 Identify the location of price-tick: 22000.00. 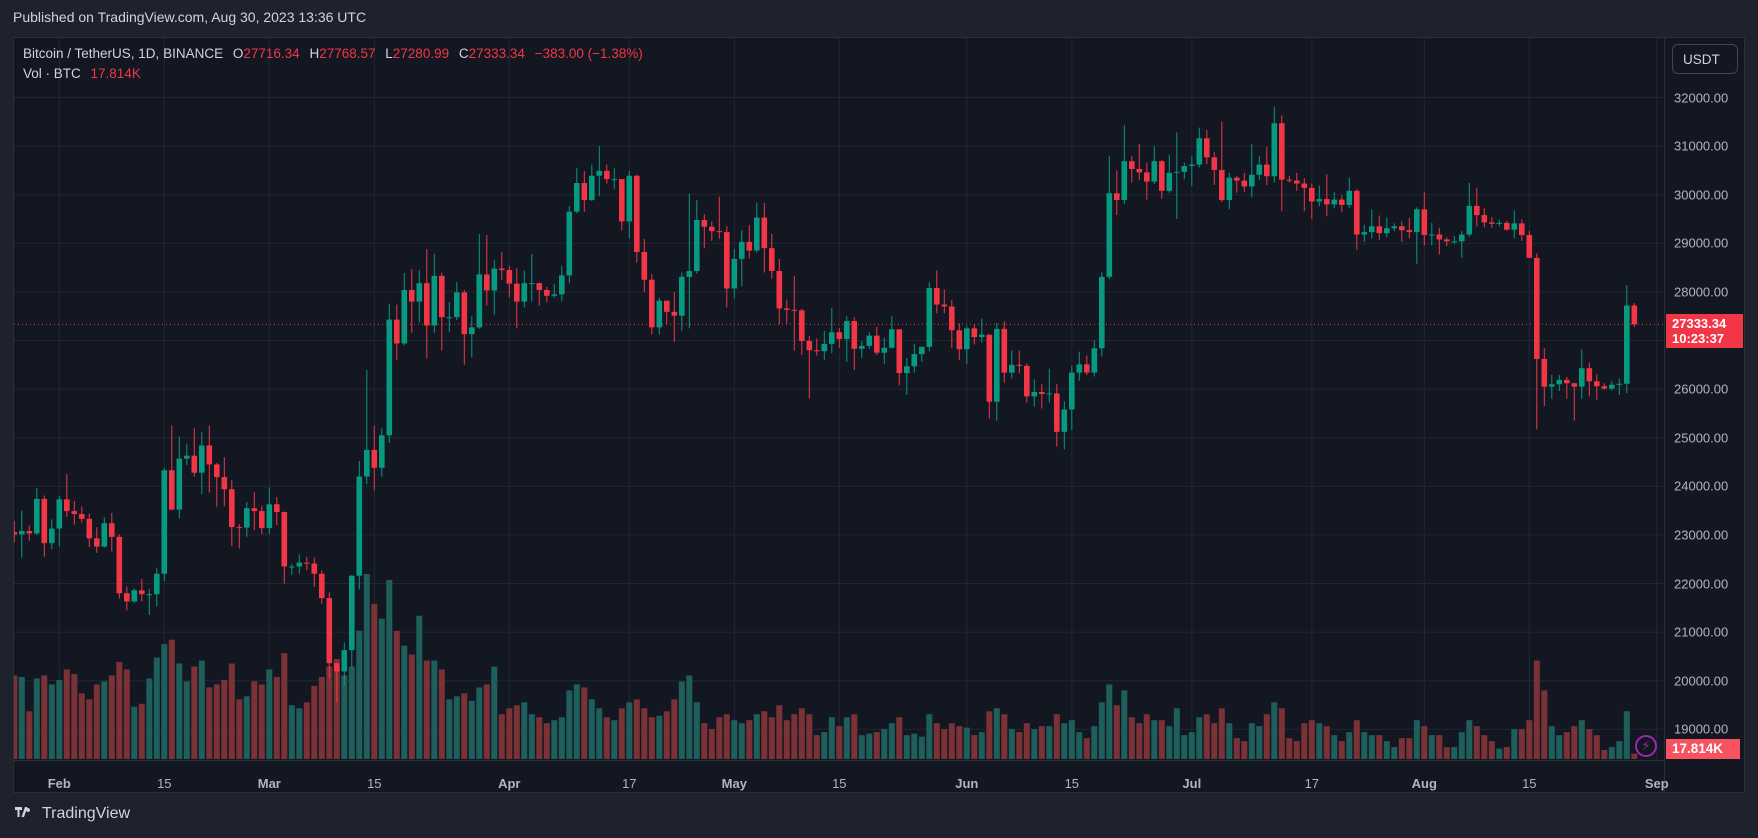
(1701, 583).